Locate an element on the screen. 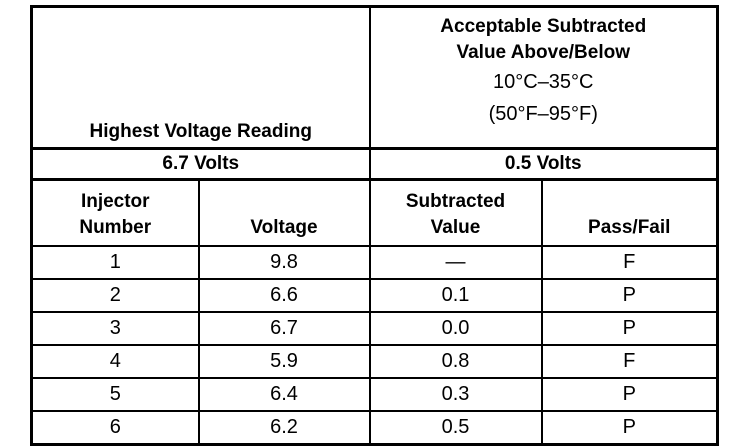  data-cell: 0.0 is located at coordinates (455, 328).